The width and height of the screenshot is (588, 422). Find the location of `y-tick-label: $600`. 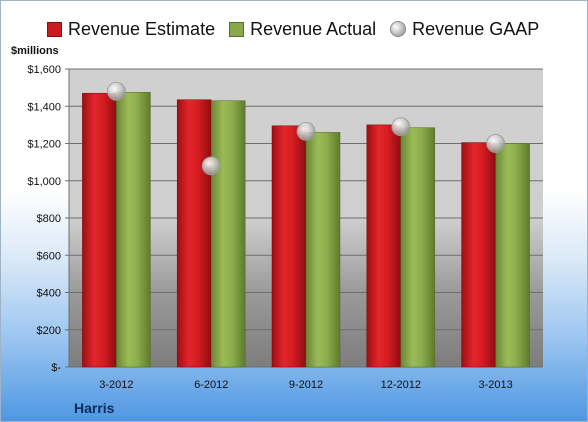

y-tick-label: $600 is located at coordinates (49, 256).